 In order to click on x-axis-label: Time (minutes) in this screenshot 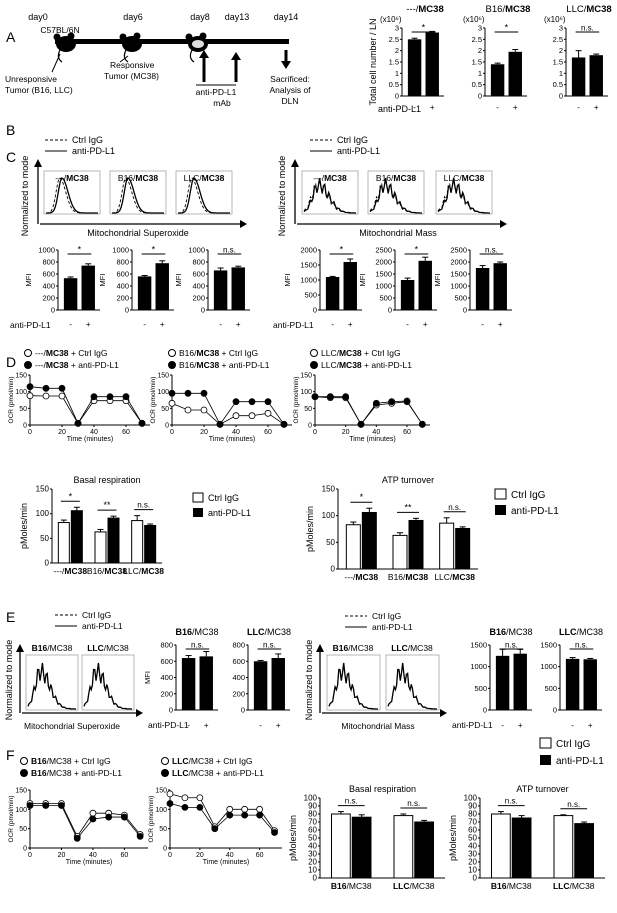, I will do `click(226, 862)`.